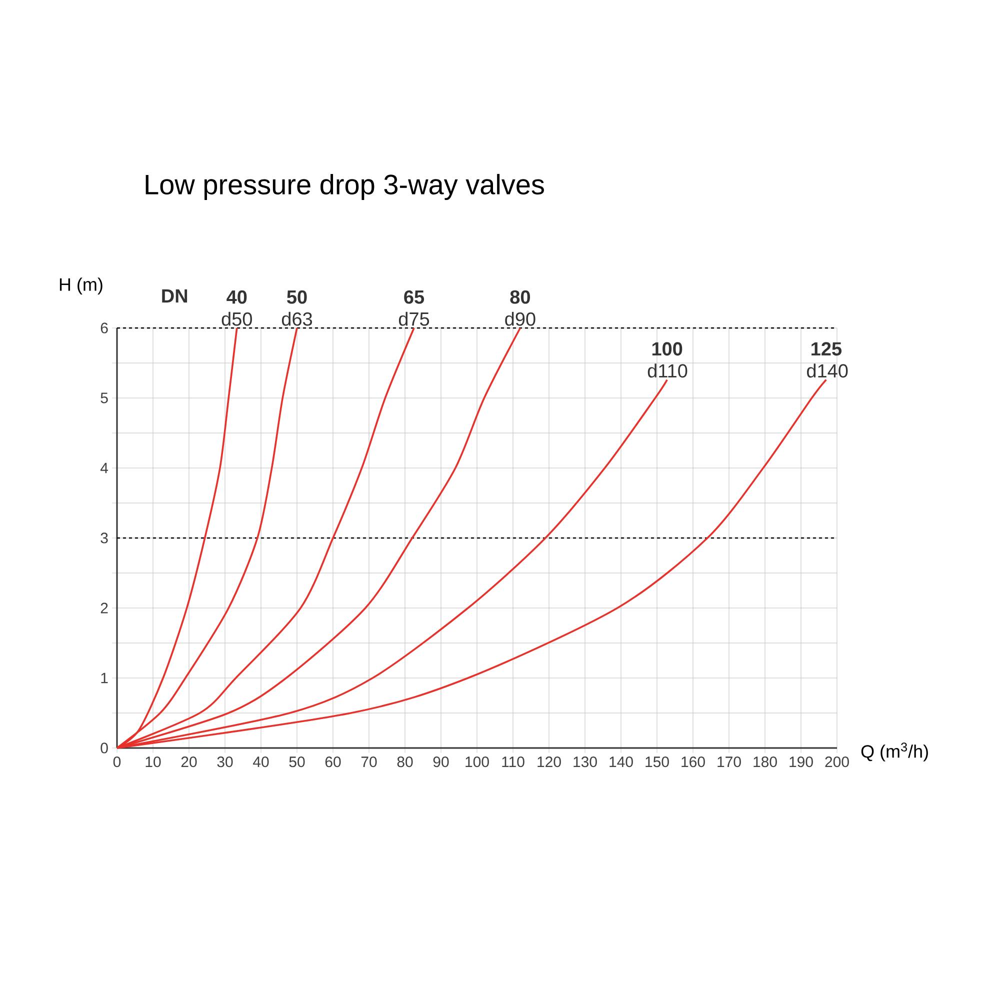  I want to click on x-tick-label: 200, so click(837, 762).